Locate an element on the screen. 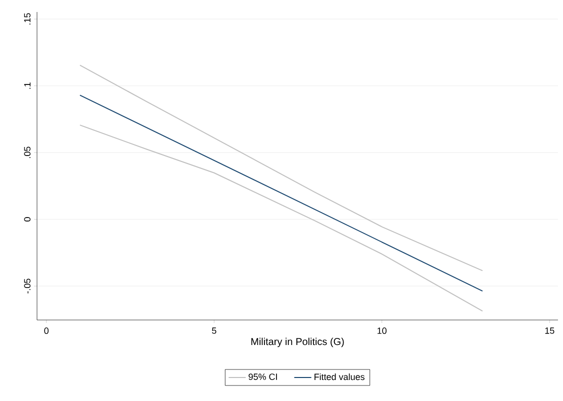 This screenshot has height=401, width=563. y-tick-label: 0 is located at coordinates (27, 219).